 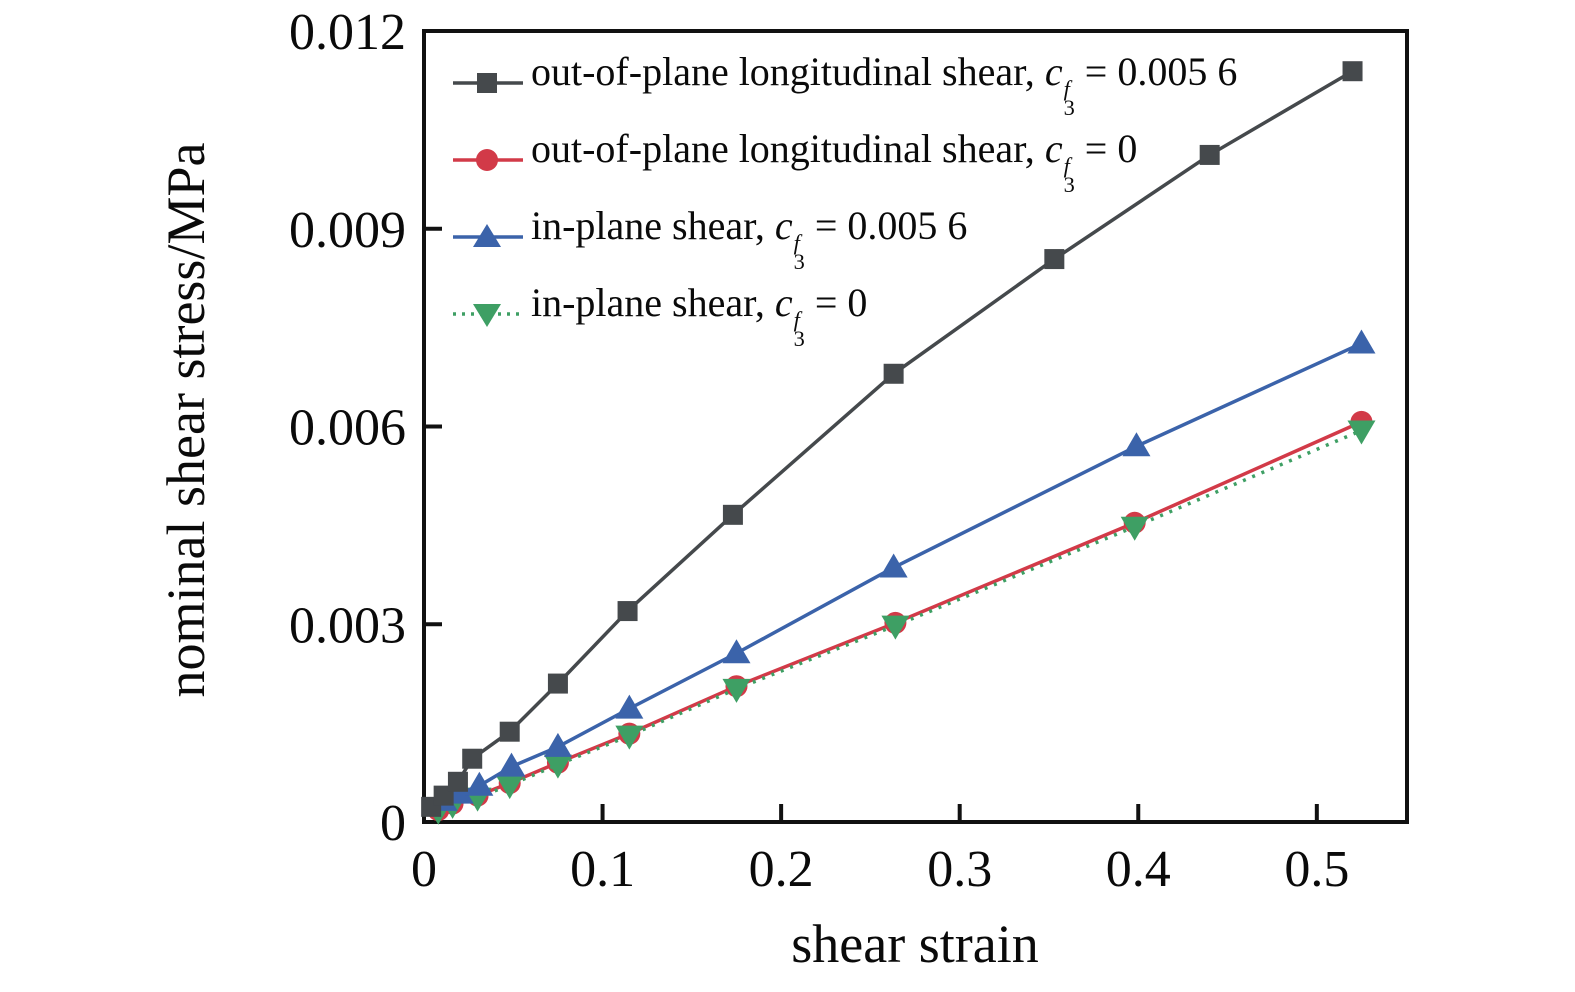 I want to click on legend-marker-triangle-up-icon, so click(x=487, y=235).